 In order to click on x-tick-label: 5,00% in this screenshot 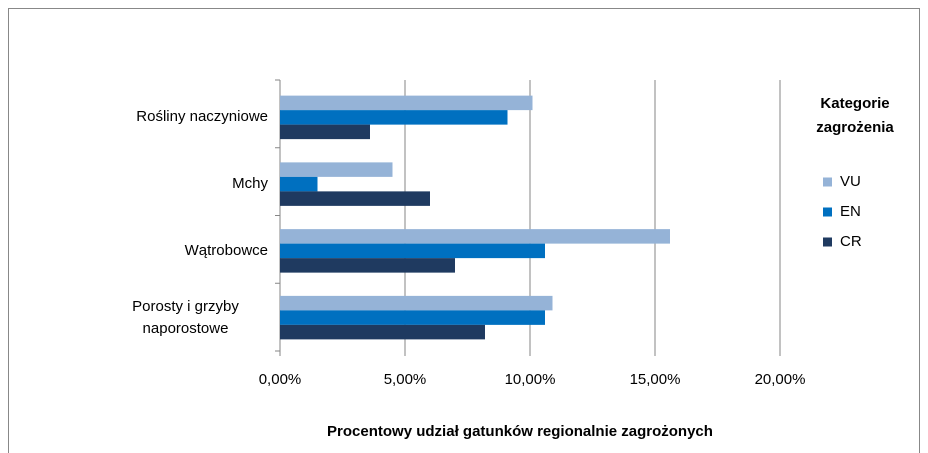, I will do `click(405, 379)`.